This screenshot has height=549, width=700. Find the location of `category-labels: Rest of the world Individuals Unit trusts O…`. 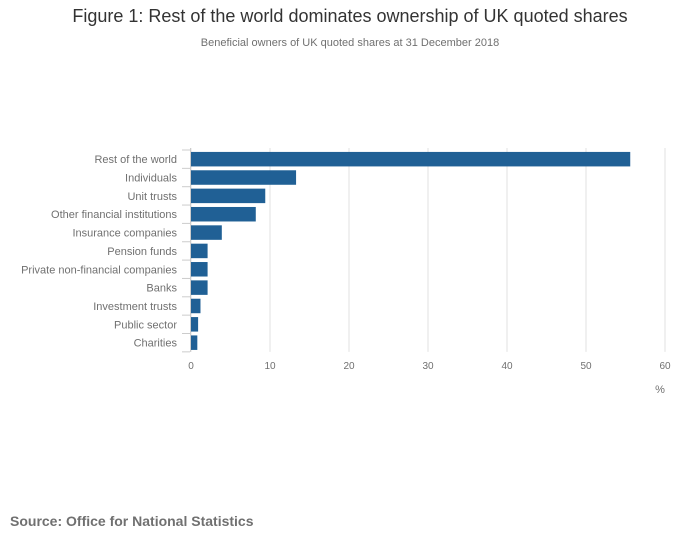

category-labels: Rest of the world Individuals Unit trusts O… is located at coordinates (99, 251).